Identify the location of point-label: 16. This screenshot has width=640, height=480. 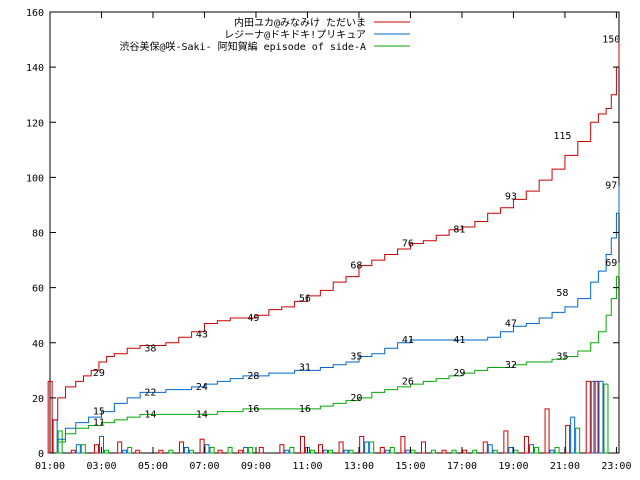
(253, 409).